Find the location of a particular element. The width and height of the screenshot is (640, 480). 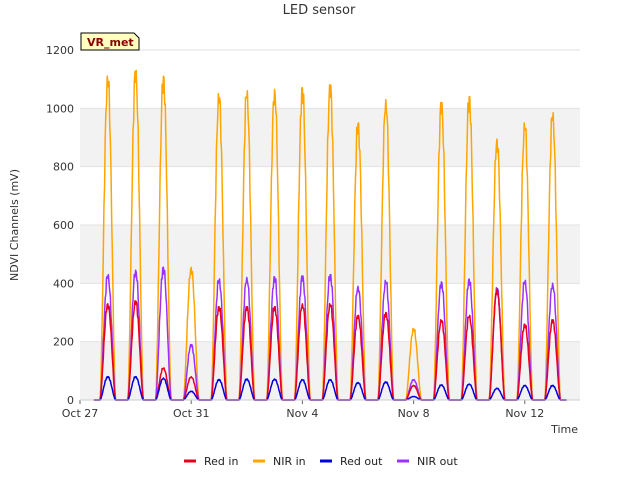

legend: Red in NIR in Red out NIR out is located at coordinates (321, 461).